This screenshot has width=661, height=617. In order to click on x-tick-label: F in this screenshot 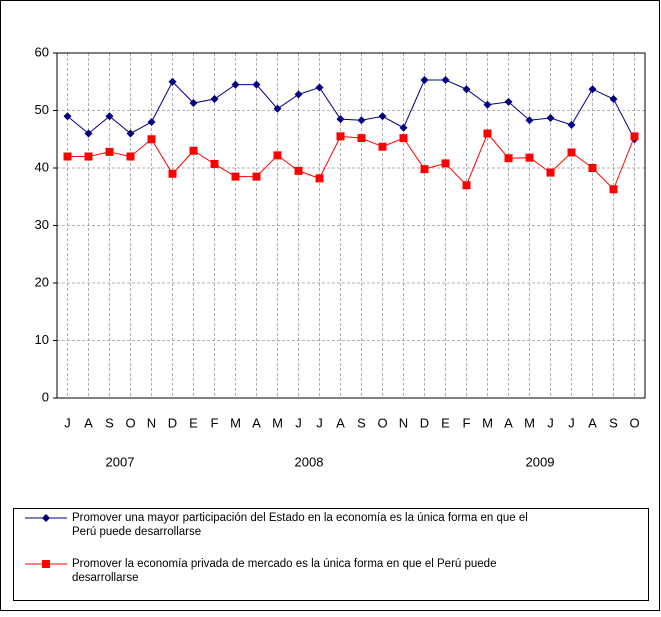, I will do `click(215, 422)`.